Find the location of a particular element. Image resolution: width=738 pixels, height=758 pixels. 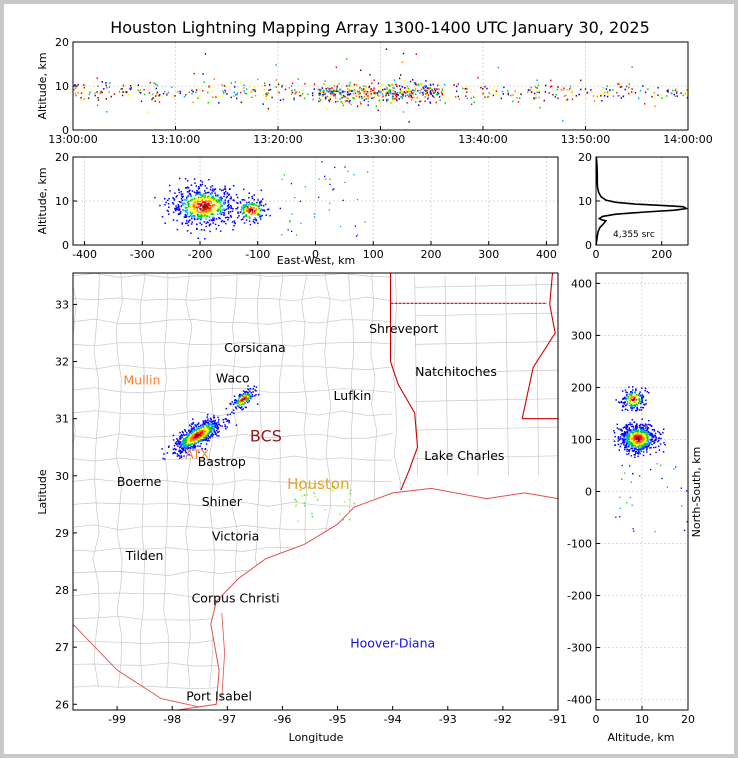

map-ytick: 27 is located at coordinates (62, 647).